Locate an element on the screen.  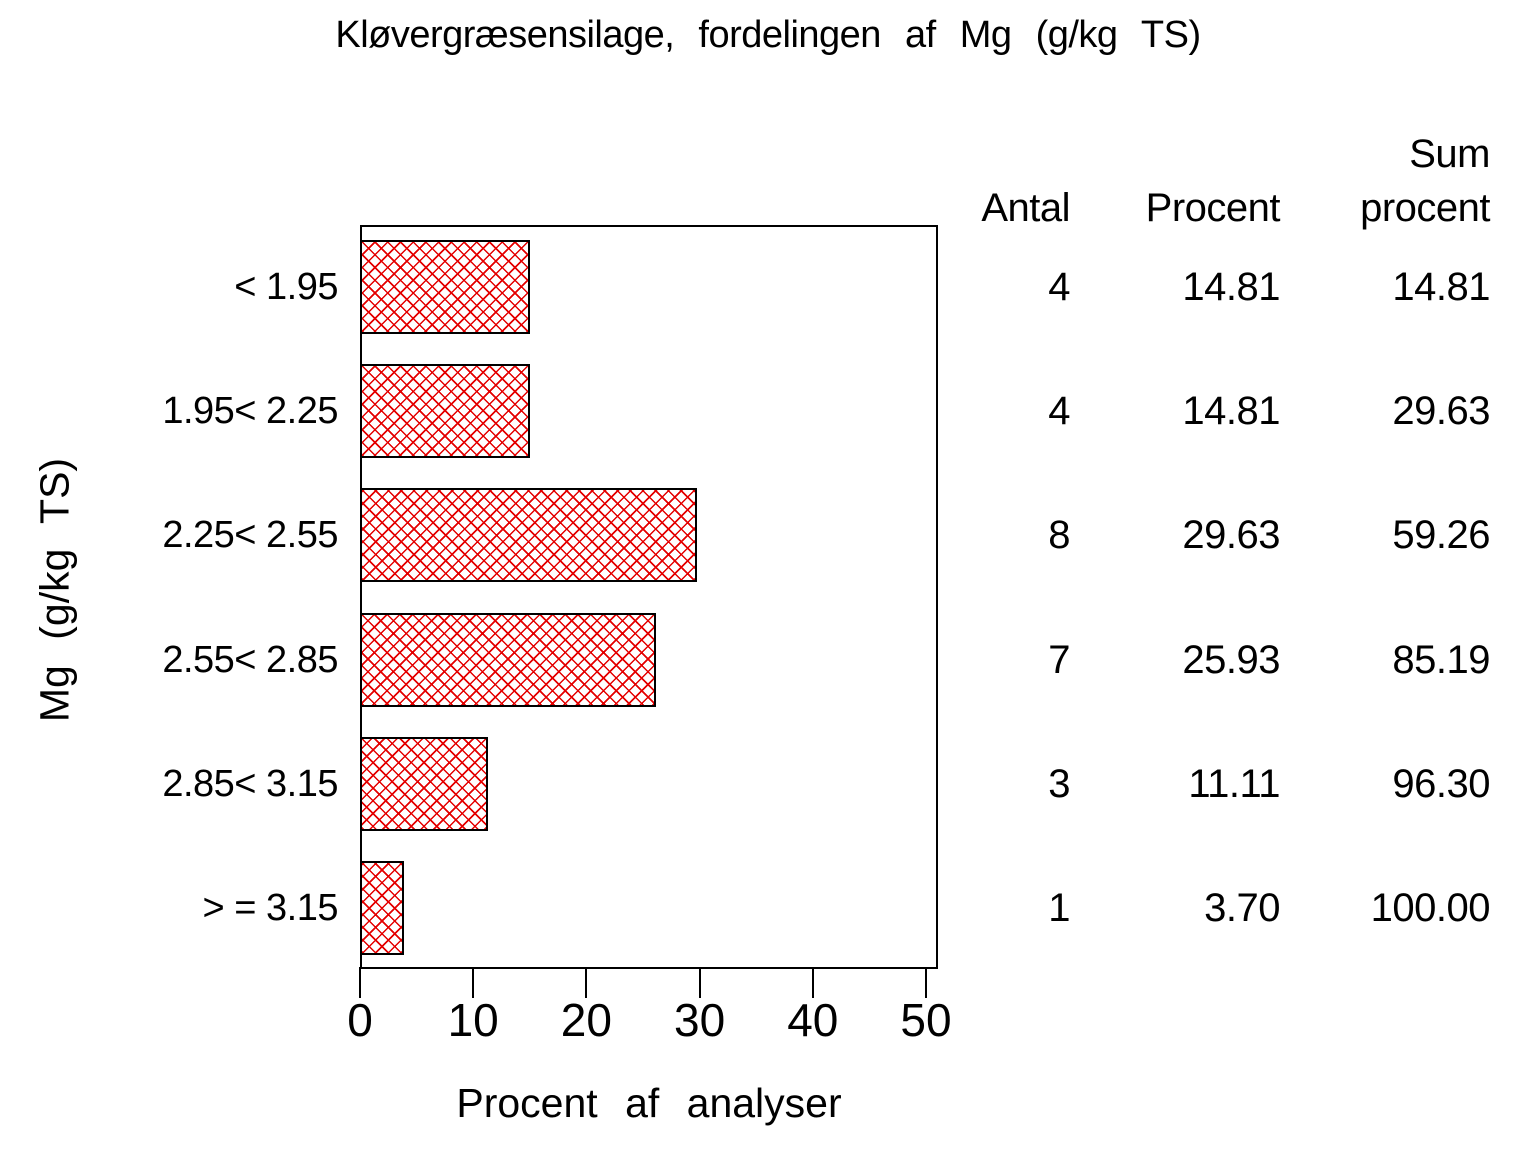
cell-sum_procent: 59.26 is located at coordinates (1441, 535).